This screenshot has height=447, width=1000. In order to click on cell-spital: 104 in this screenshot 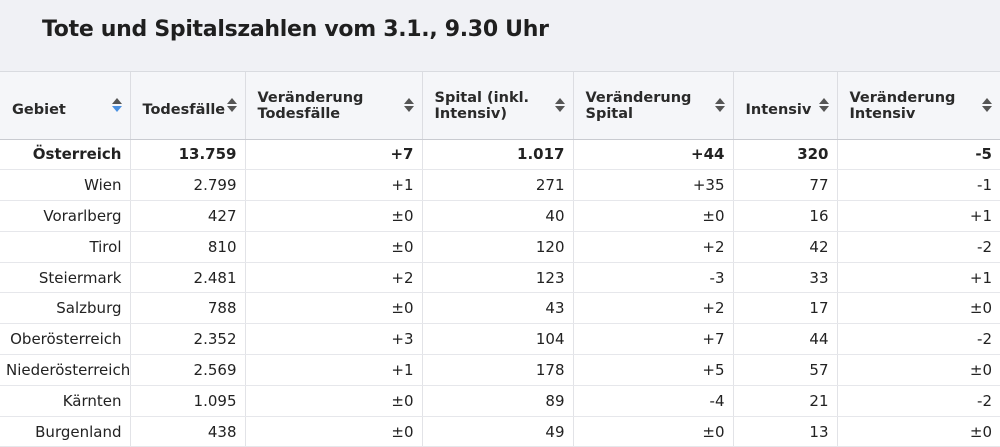, I will do `click(497, 339)`.